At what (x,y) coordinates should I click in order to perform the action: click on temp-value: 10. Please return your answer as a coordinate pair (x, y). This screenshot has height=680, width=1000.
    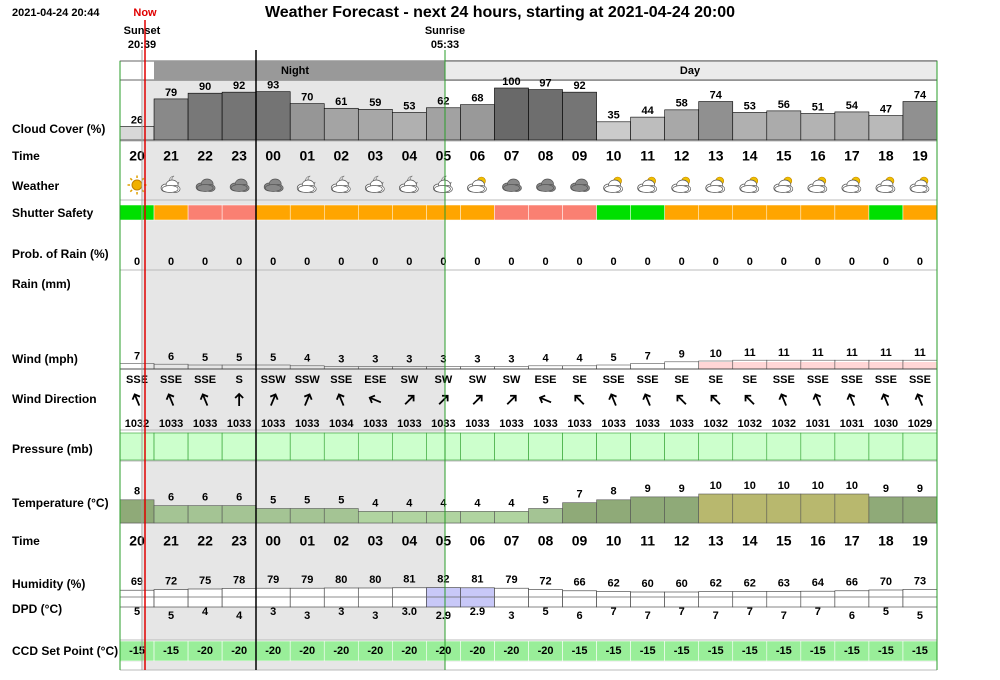
    Looking at the image, I should click on (818, 486).